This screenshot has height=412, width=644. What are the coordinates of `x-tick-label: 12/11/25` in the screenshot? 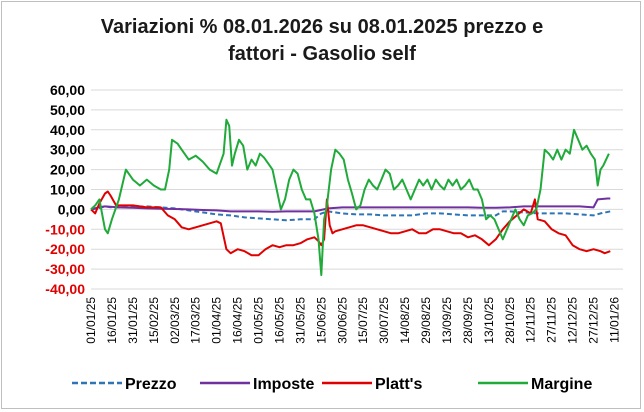 It's located at (531, 320).